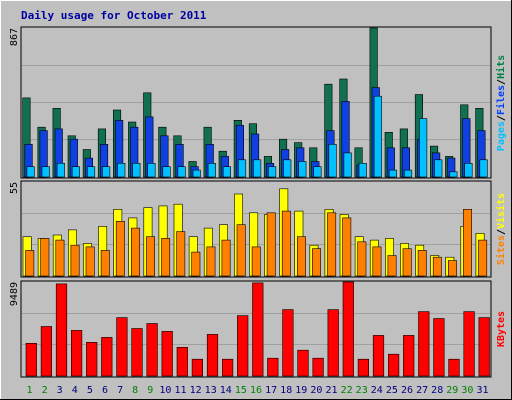 The image size is (512, 400). I want to click on legend-entry: Pages, so click(501, 136).